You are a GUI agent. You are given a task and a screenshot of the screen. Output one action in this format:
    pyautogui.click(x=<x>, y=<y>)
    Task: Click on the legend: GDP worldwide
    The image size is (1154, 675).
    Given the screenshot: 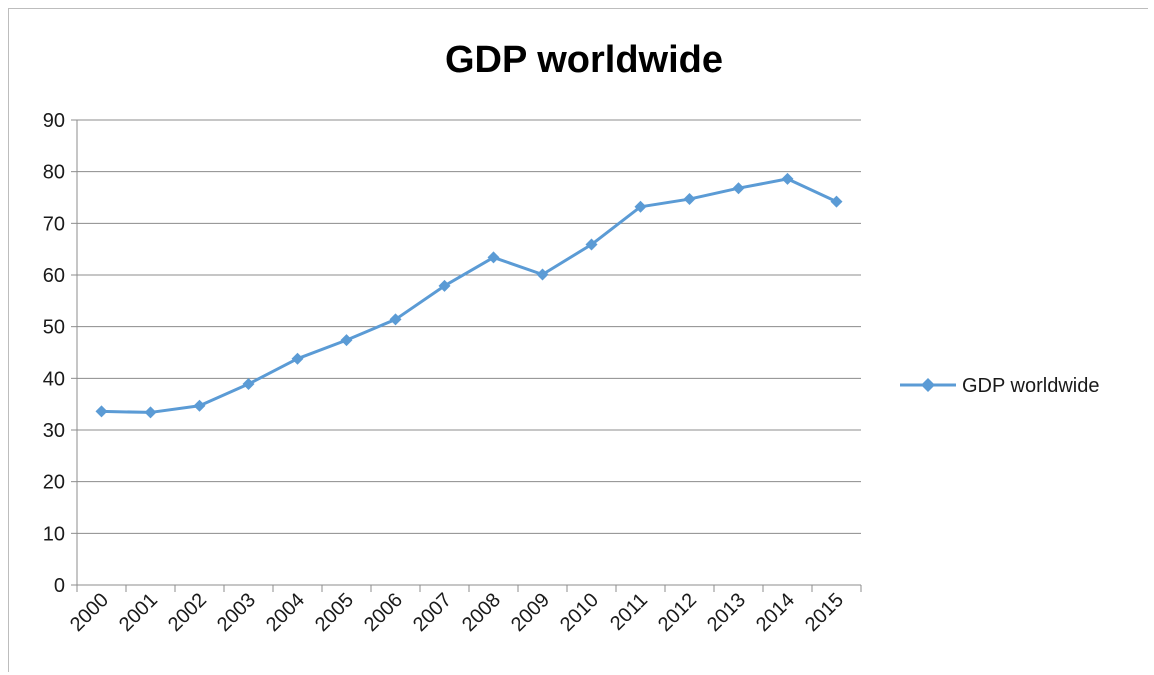 What is the action you would take?
    pyautogui.click(x=999, y=386)
    